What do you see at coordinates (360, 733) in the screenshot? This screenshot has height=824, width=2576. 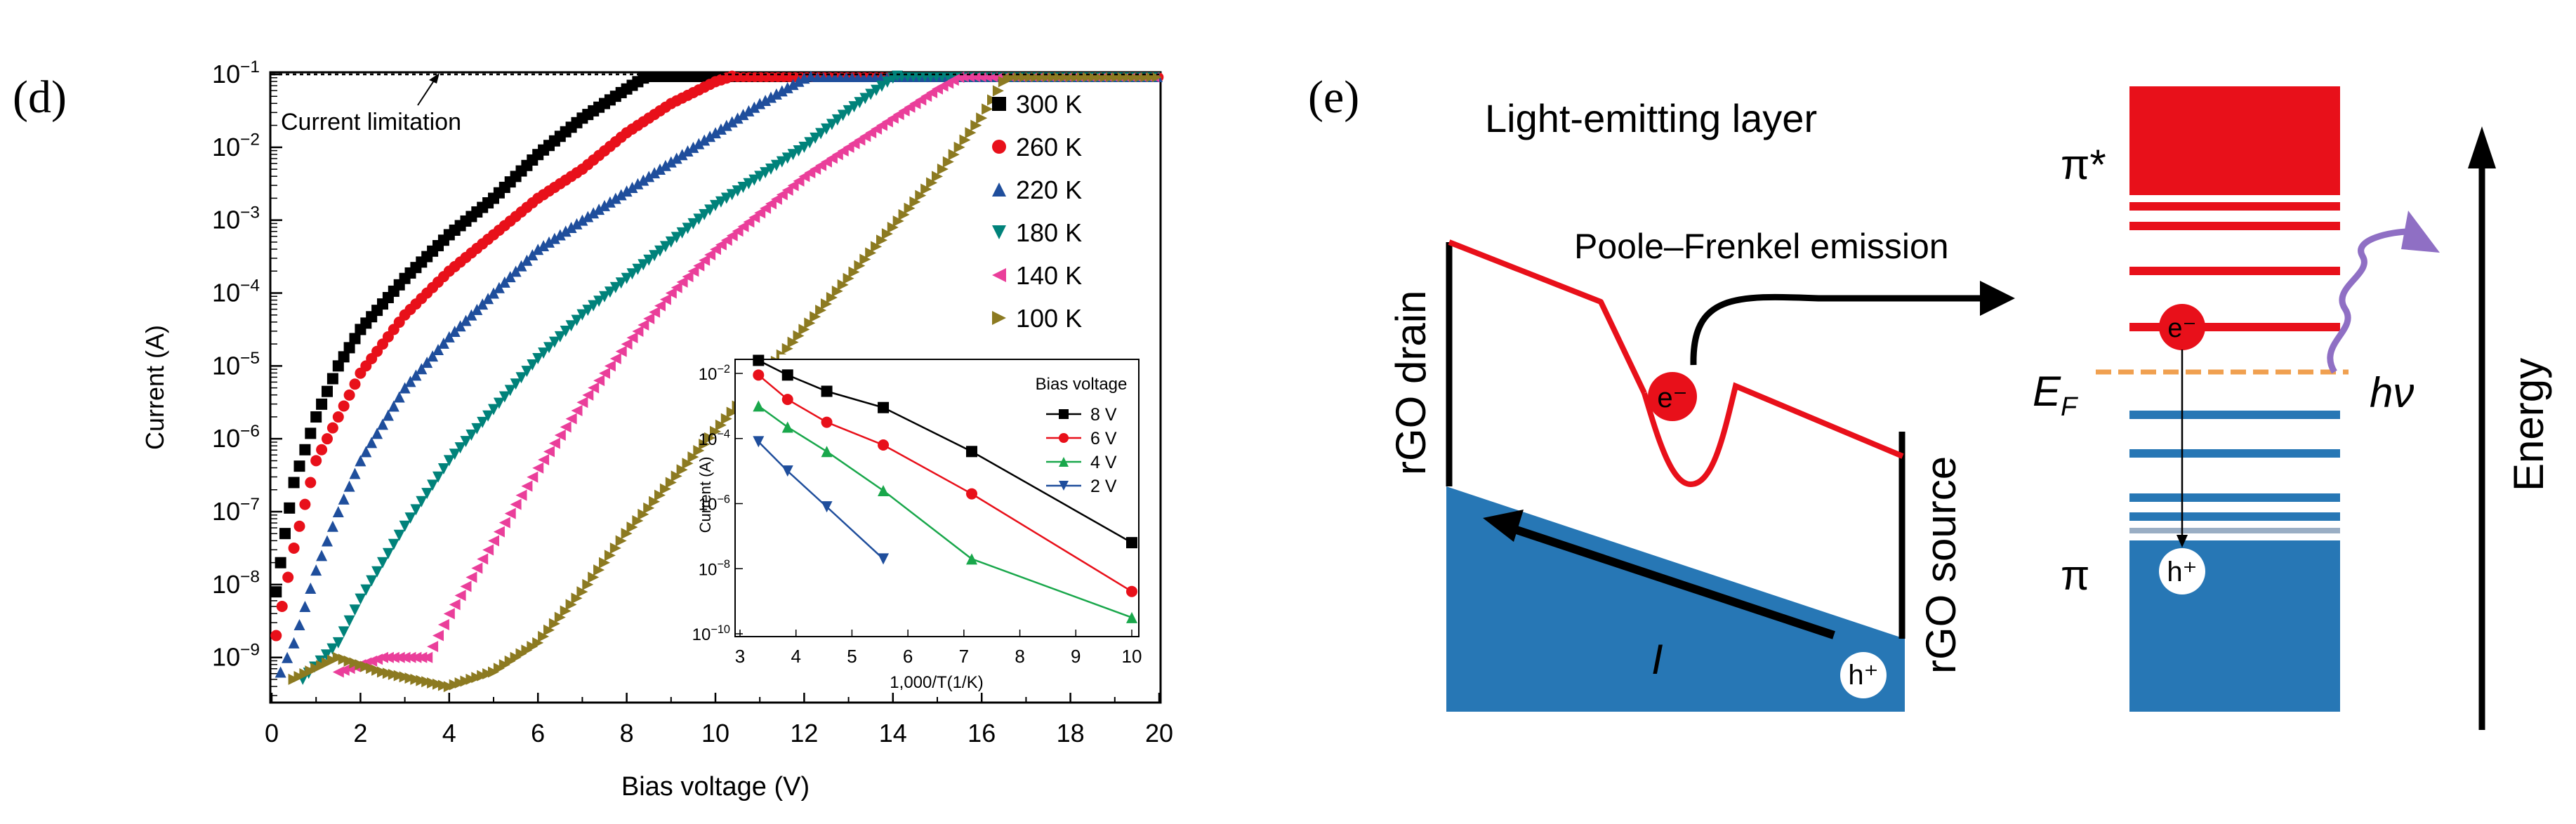 I see `main-x-tick-label: 2` at bounding box center [360, 733].